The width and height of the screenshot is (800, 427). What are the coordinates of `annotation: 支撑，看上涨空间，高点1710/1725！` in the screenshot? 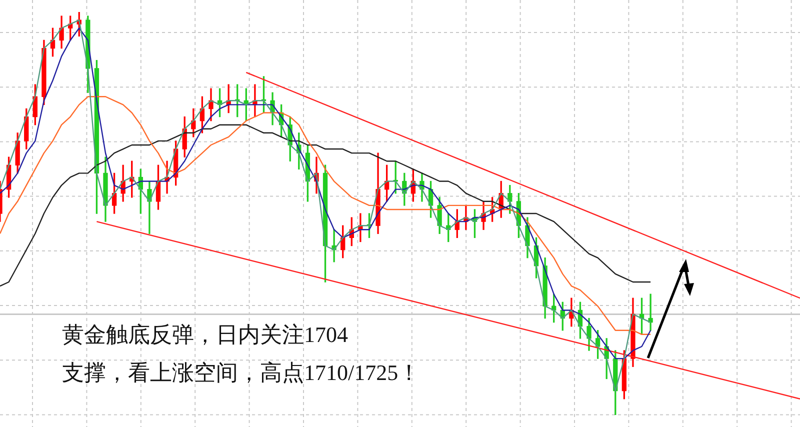 It's located at (241, 373).